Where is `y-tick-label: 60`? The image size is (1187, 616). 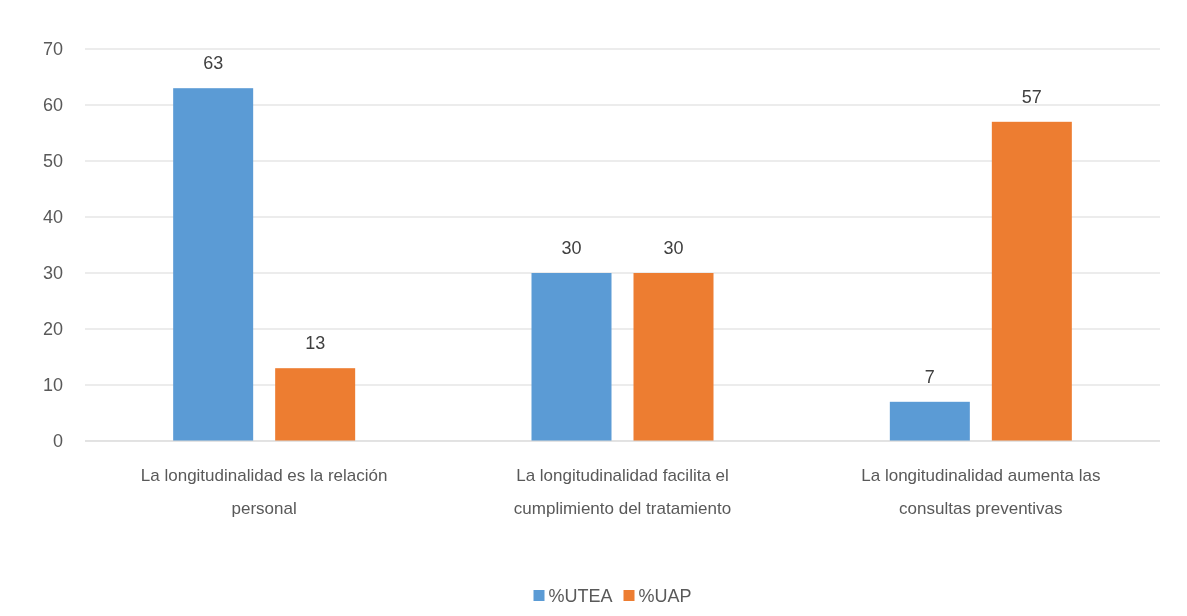 y-tick-label: 60 is located at coordinates (52, 105).